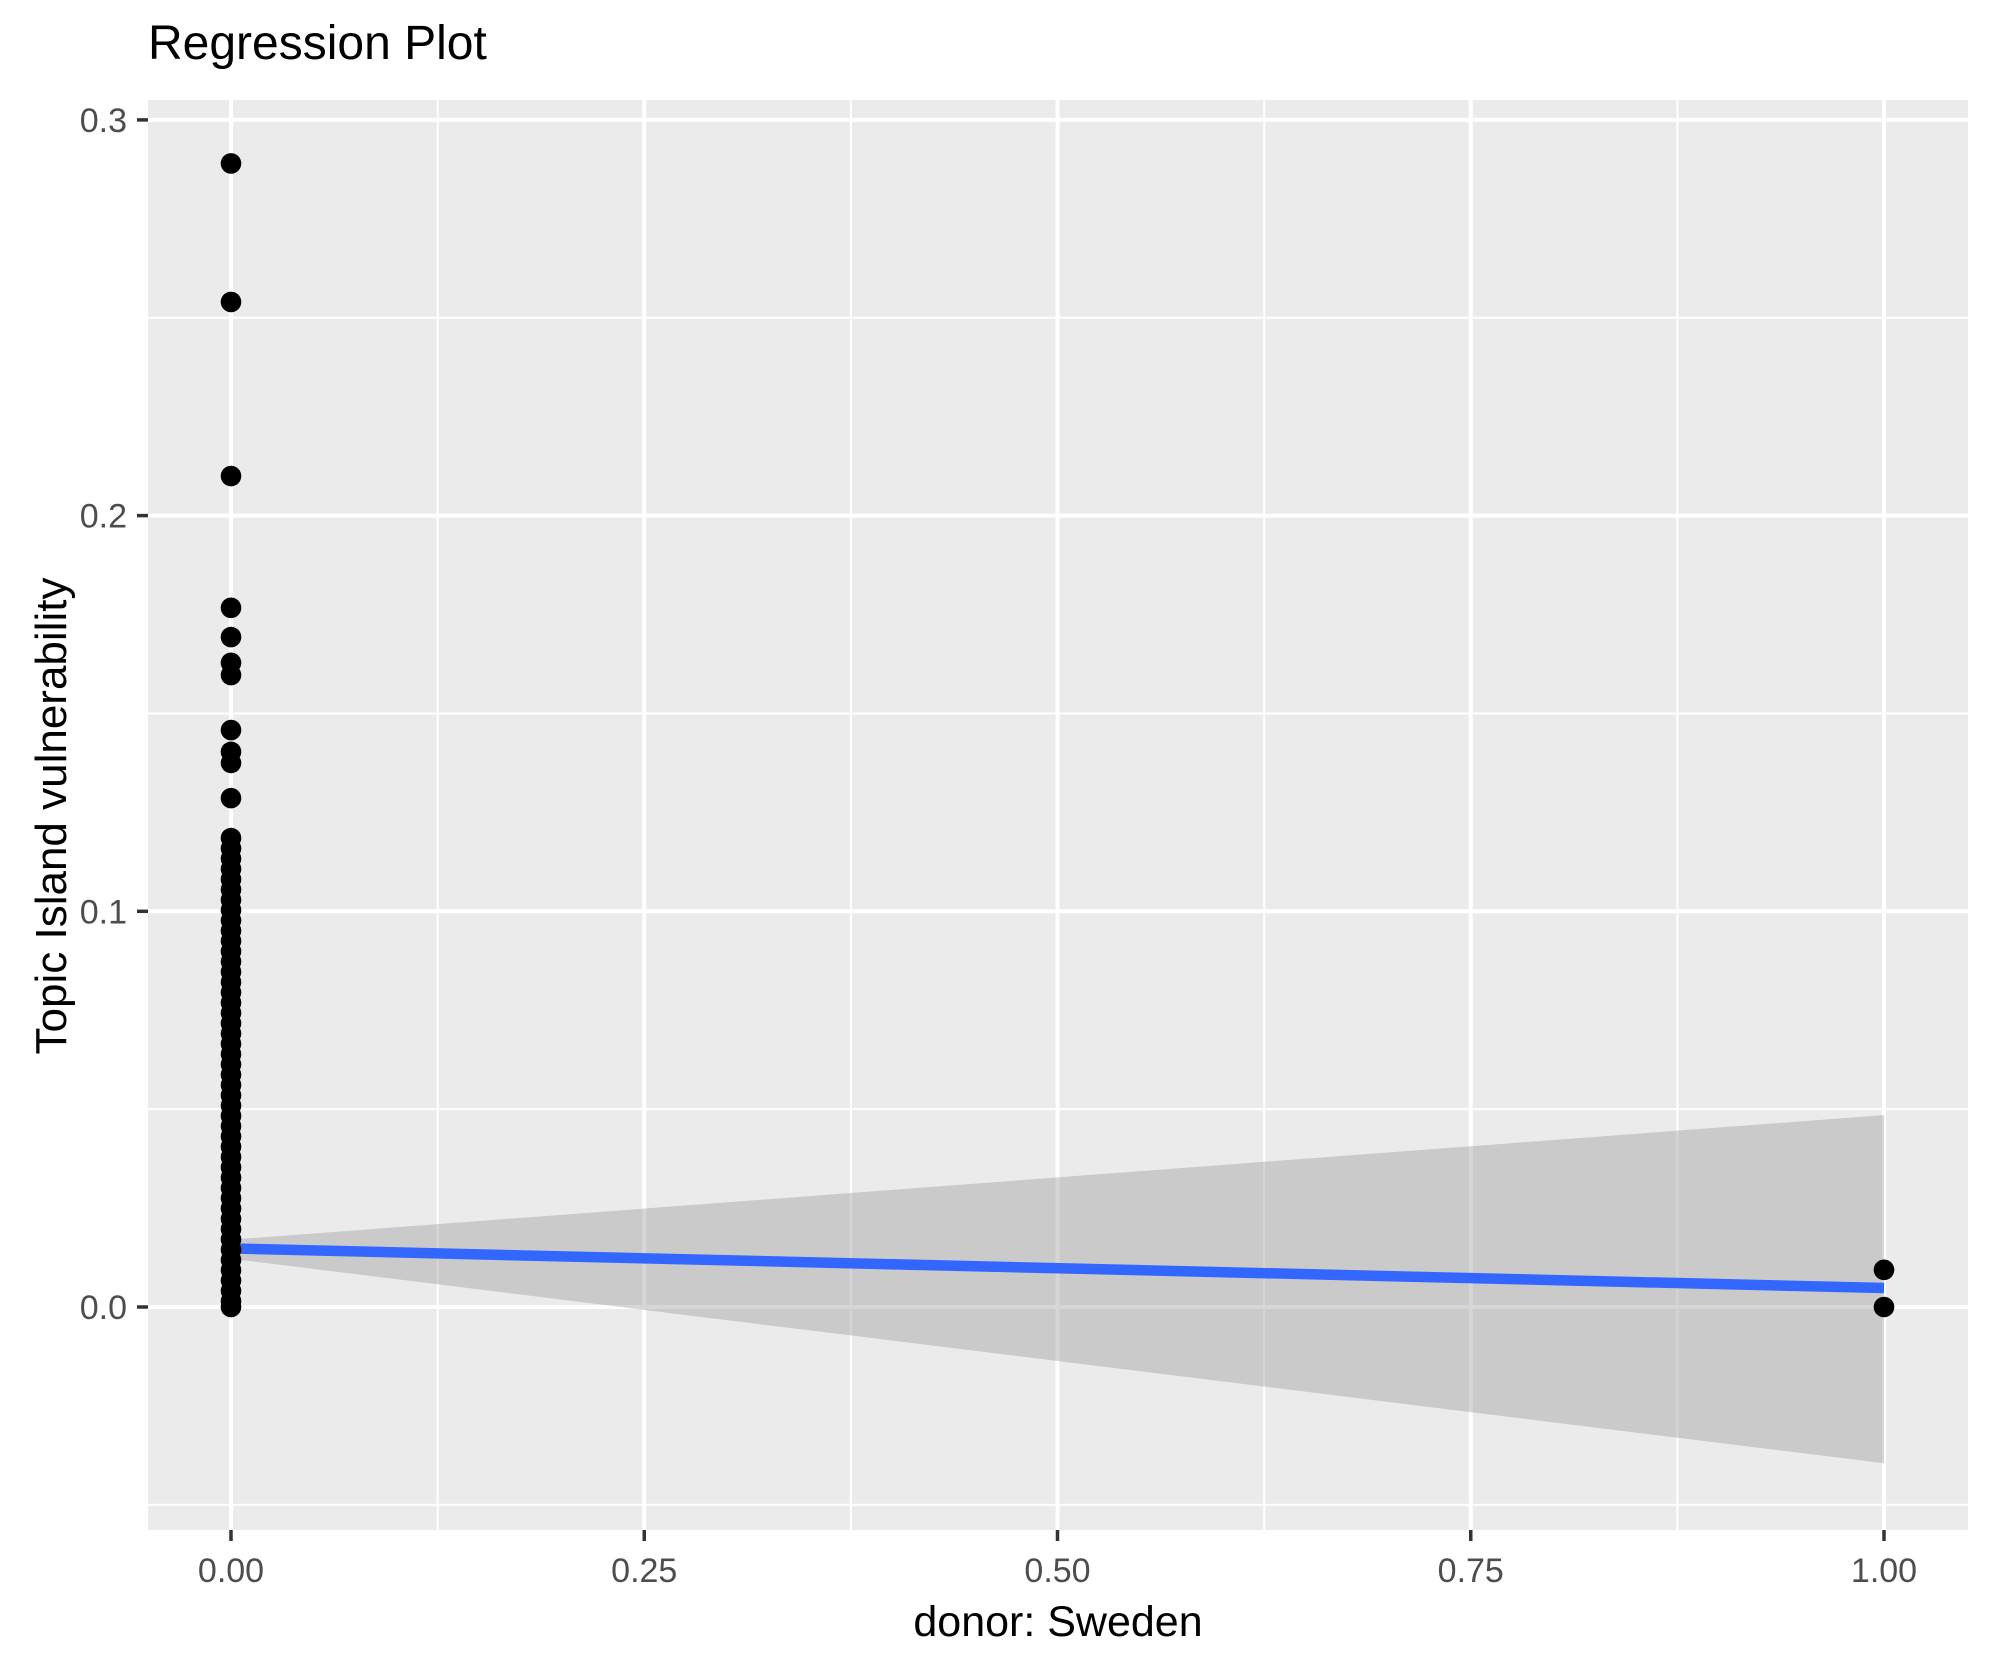 The height and width of the screenshot is (1665, 1990). I want to click on x-axis-title: donor: Sweden, so click(1058, 1622).